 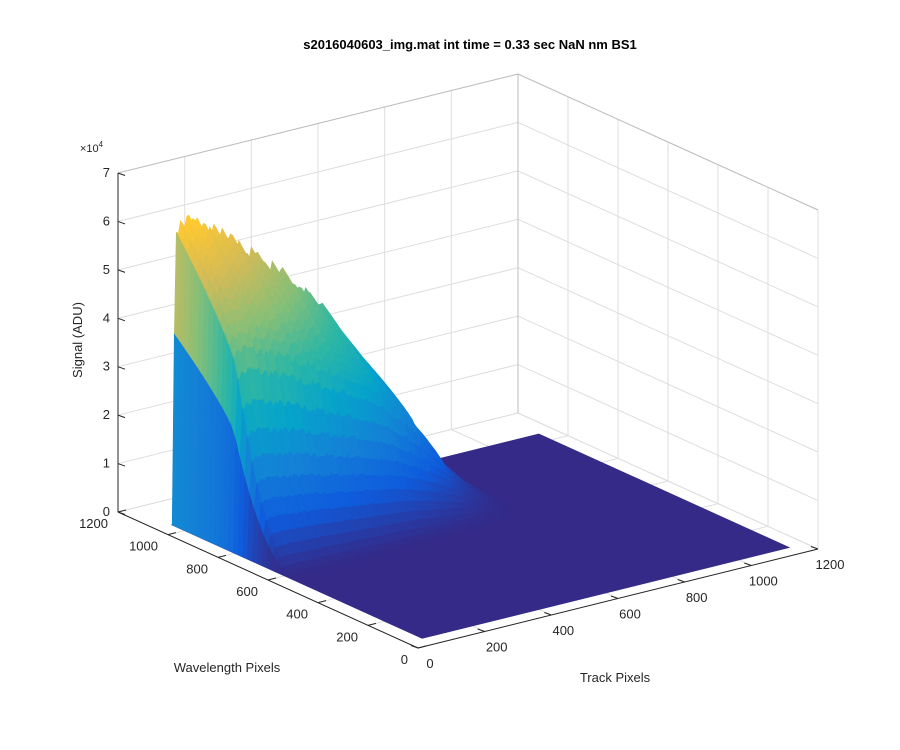 I want to click on x-tick-label: 0, so click(x=429, y=663).